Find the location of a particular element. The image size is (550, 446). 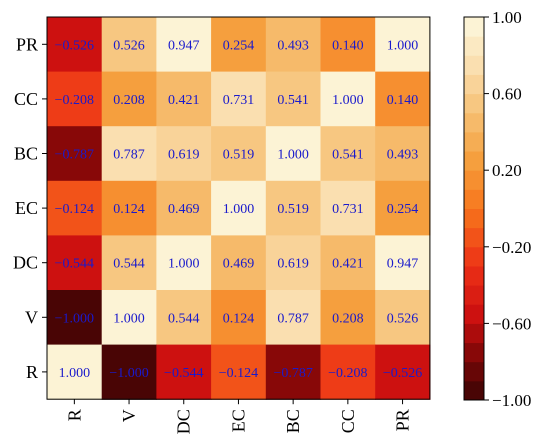

cell-value-label: −1.000 is located at coordinates (128, 373).